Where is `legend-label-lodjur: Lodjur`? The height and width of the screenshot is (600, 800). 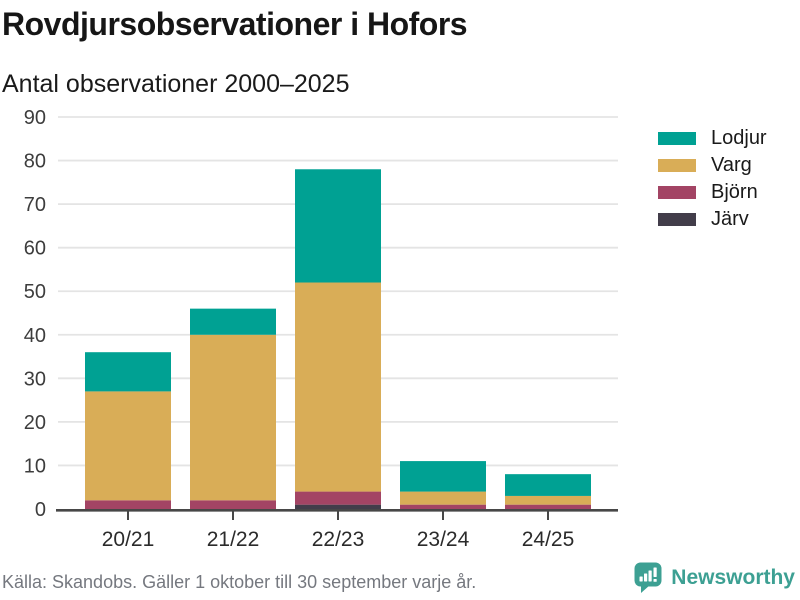
legend-label-lodjur: Lodjur is located at coordinates (739, 138).